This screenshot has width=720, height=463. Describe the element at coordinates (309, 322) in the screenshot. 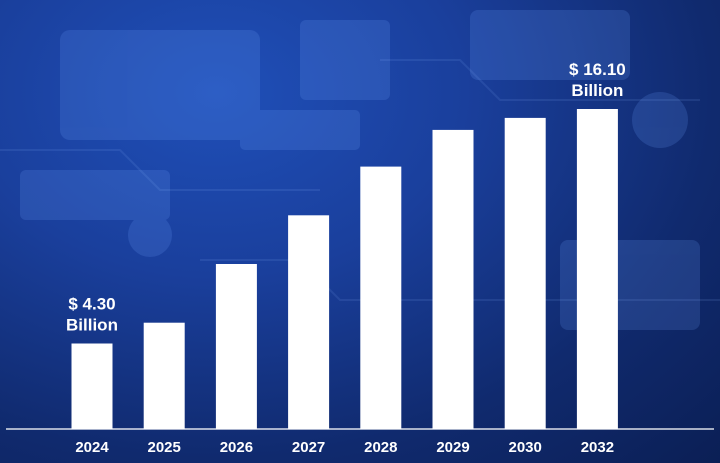

I see `bar-2027` at that location.